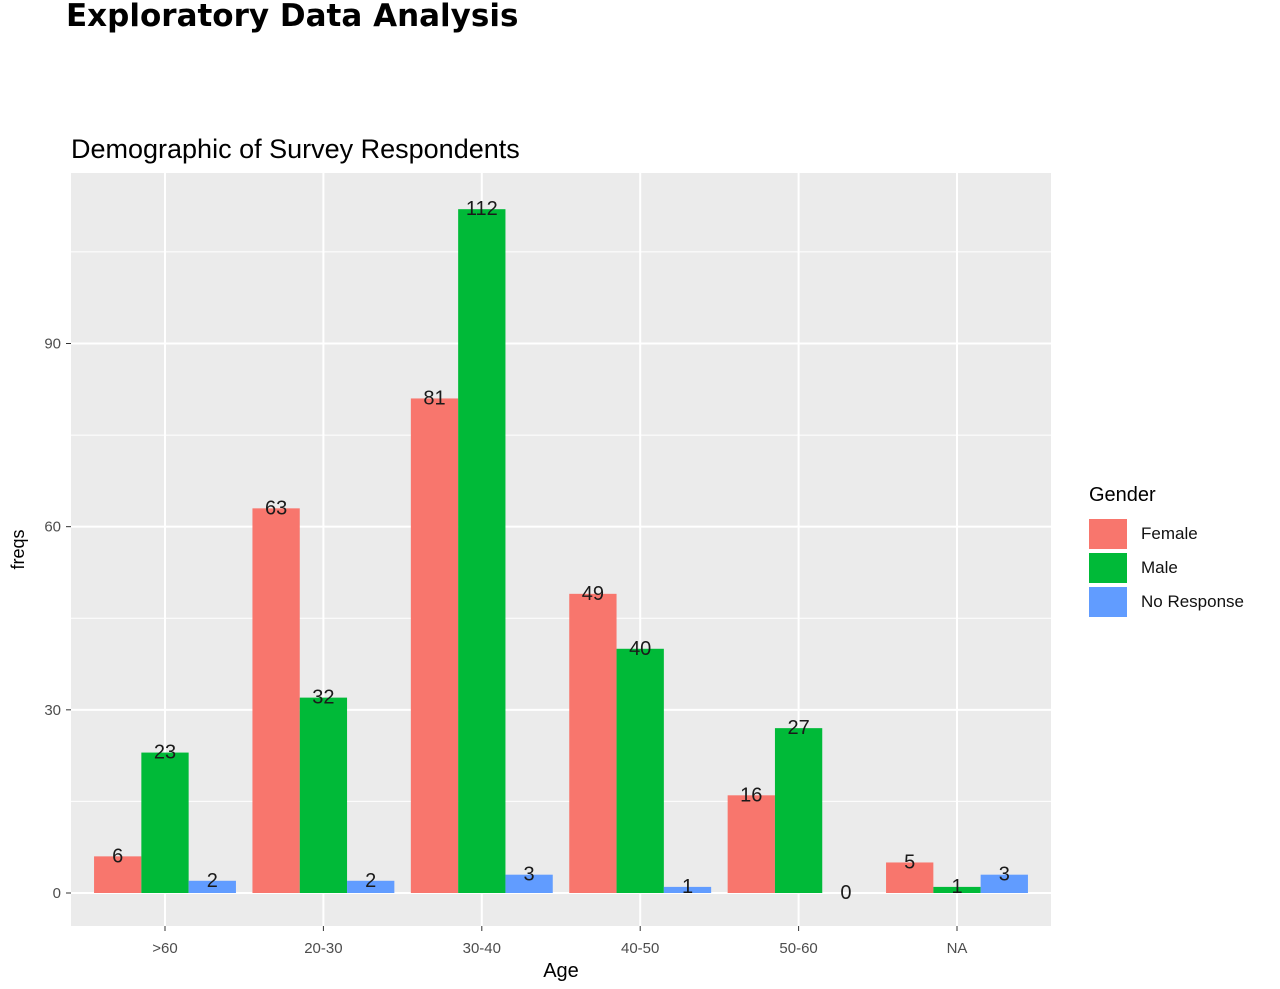  I want to click on y-axis-title: freqs, so click(18, 549).